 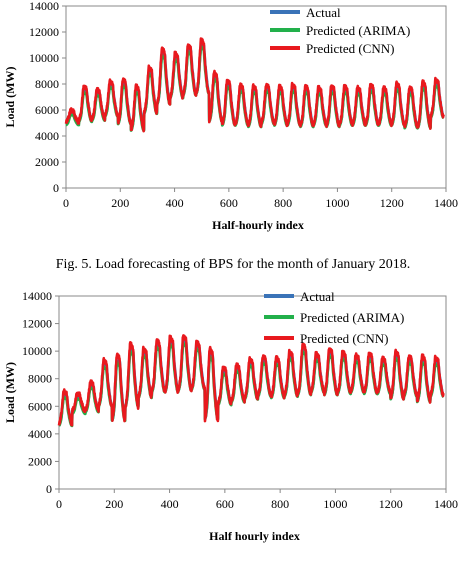 What do you see at coordinates (258, 225) in the screenshot?
I see `x-axis-label: Half-hourly index` at bounding box center [258, 225].